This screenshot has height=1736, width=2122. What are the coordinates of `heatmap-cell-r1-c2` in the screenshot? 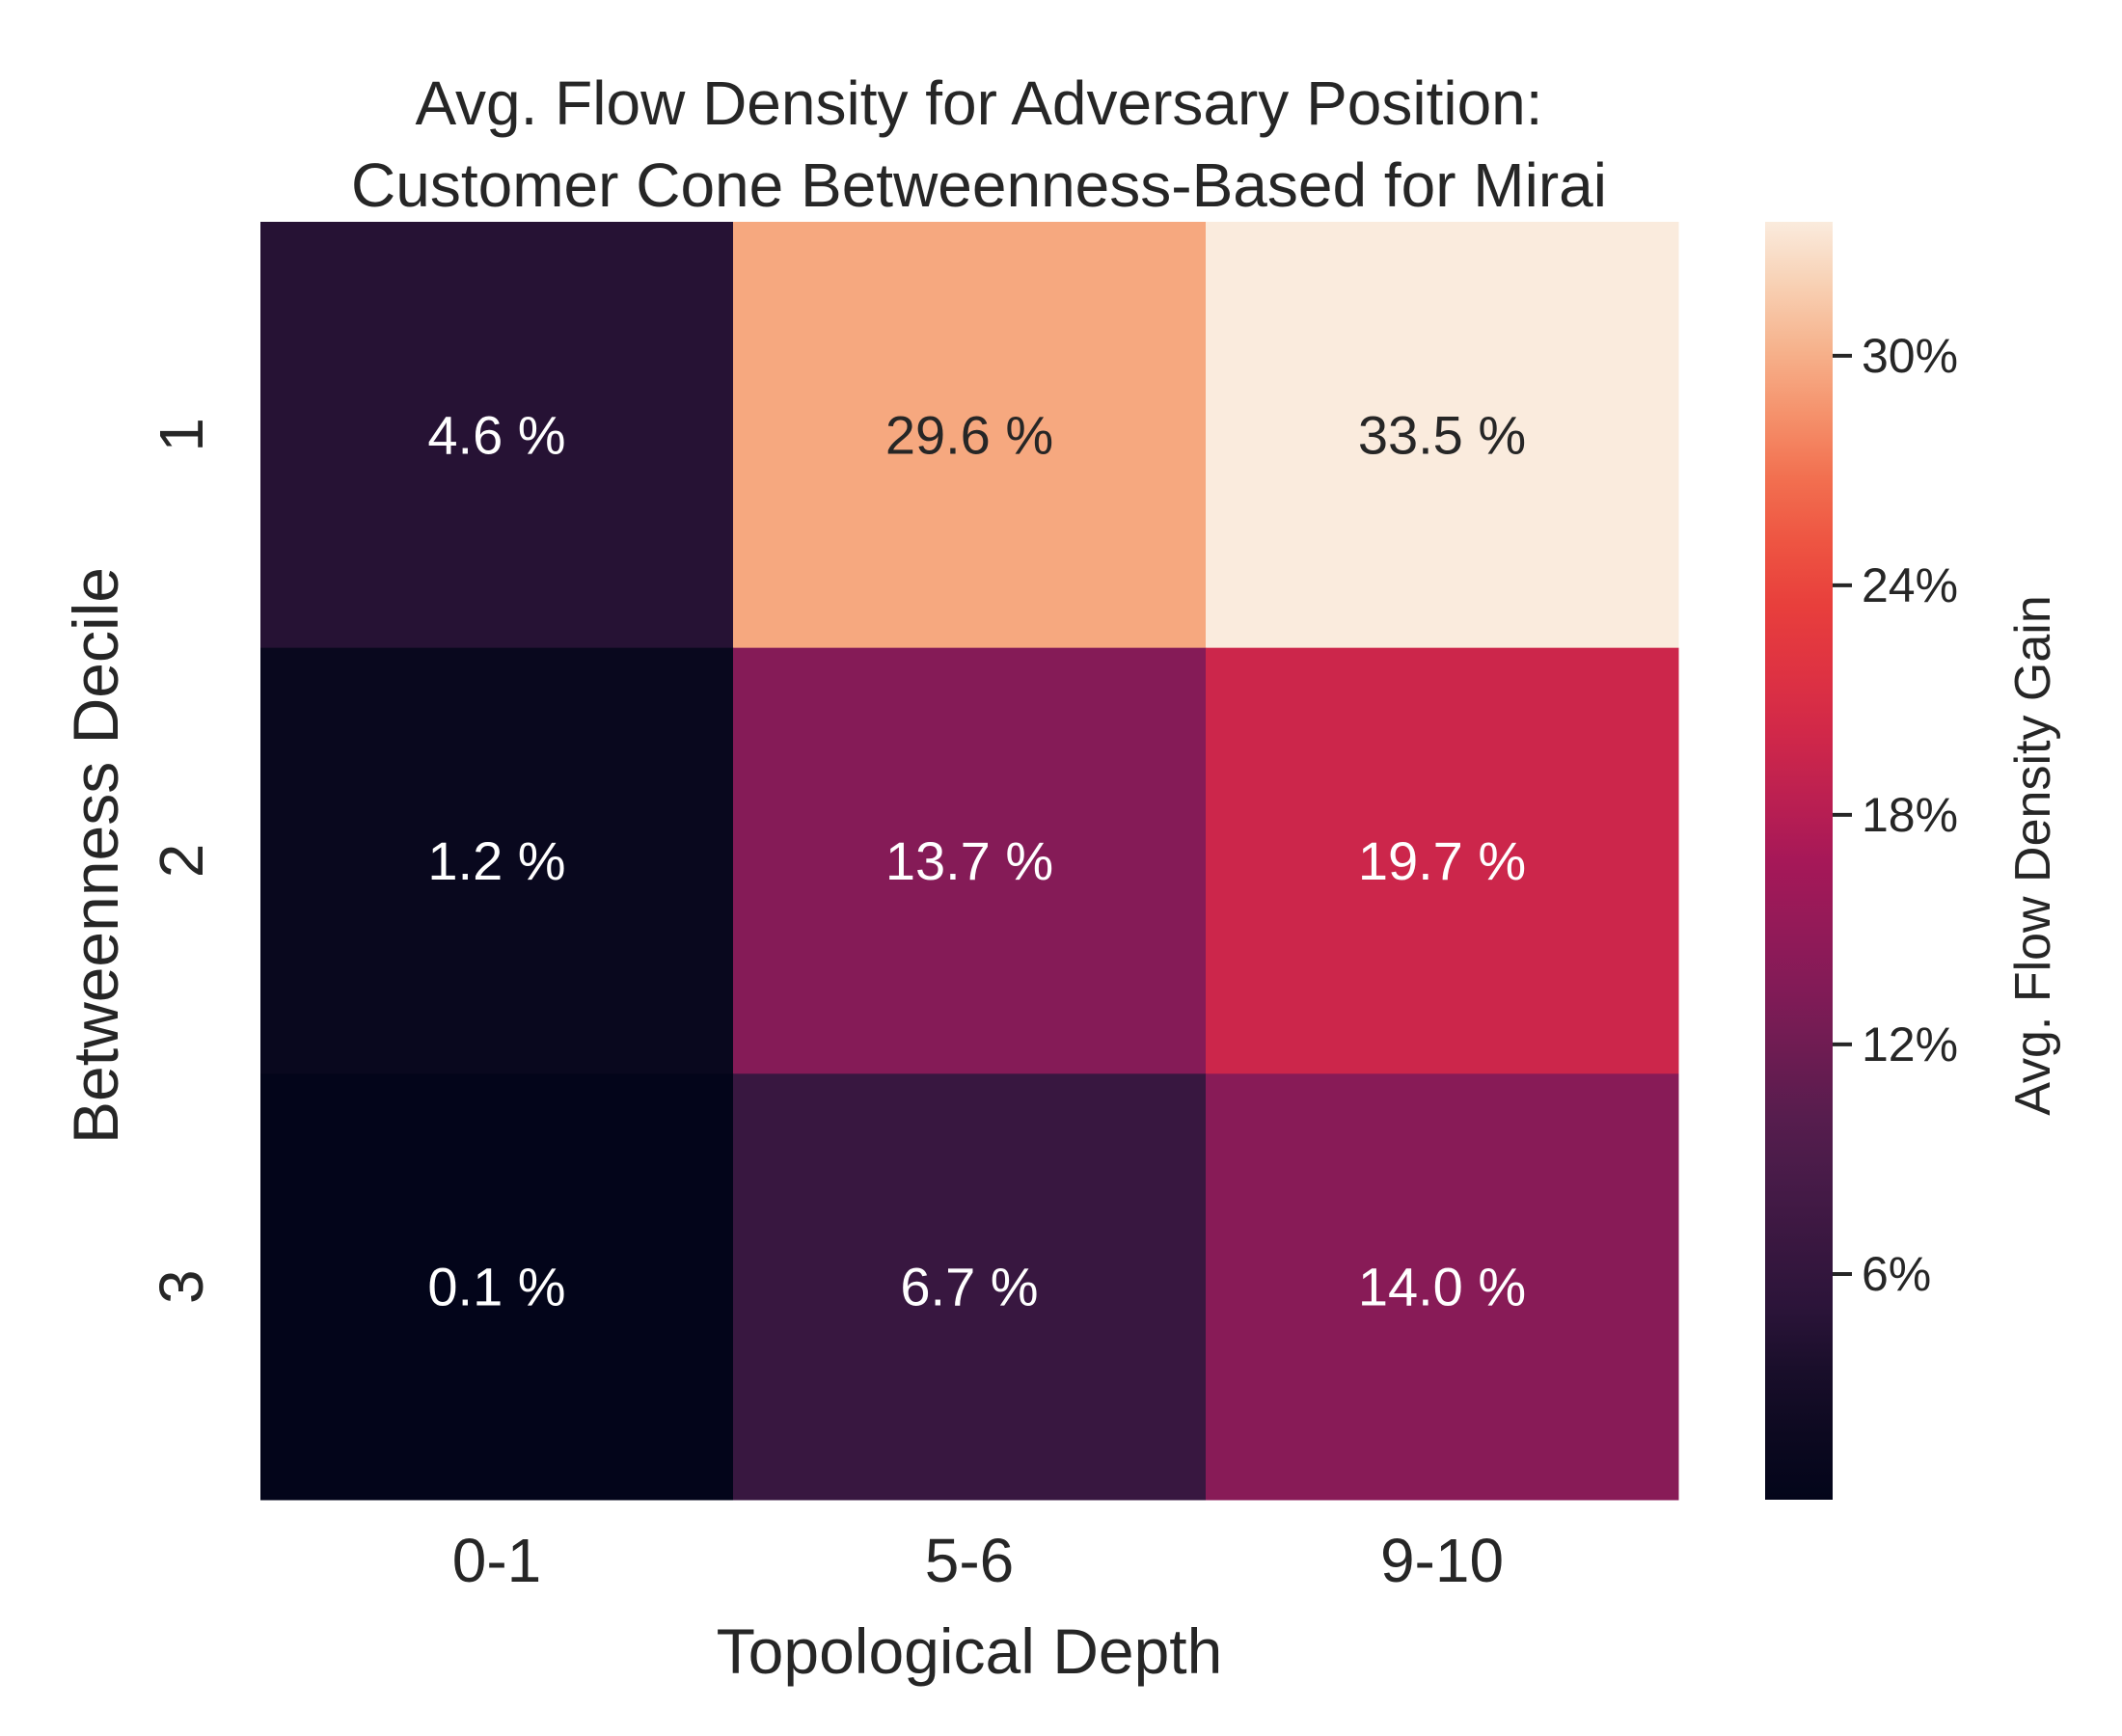 It's located at (970, 436).